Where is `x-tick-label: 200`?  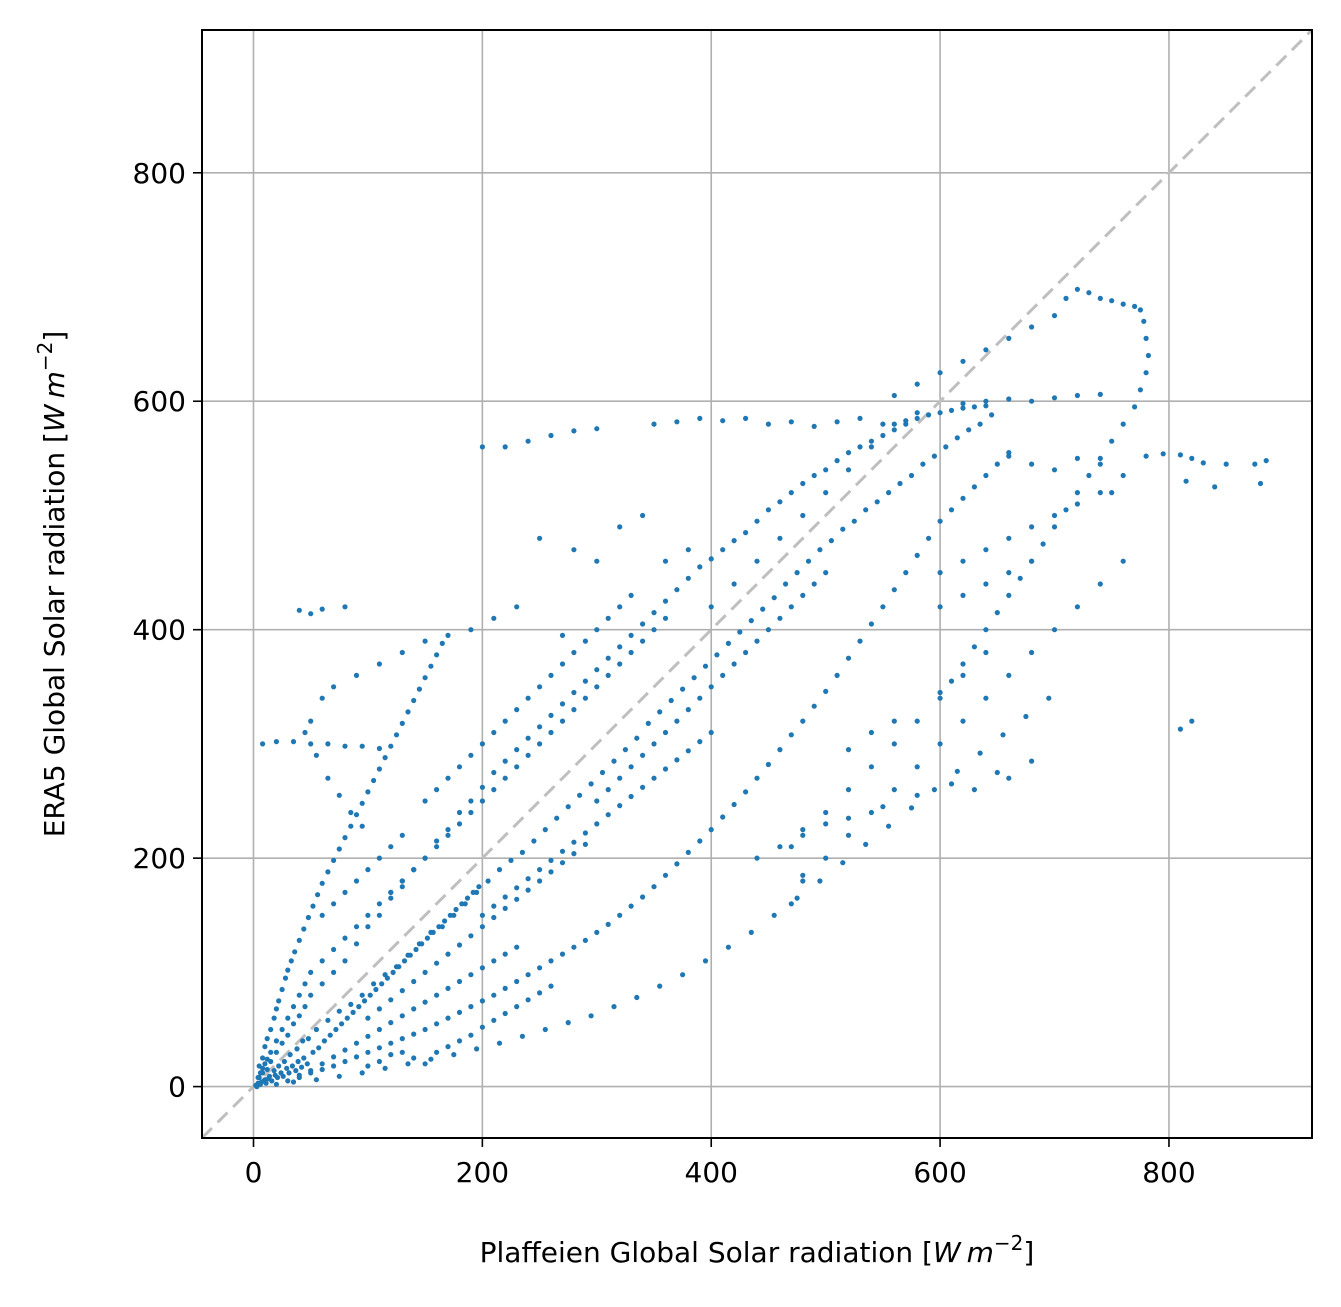
x-tick-label: 200 is located at coordinates (482, 1172).